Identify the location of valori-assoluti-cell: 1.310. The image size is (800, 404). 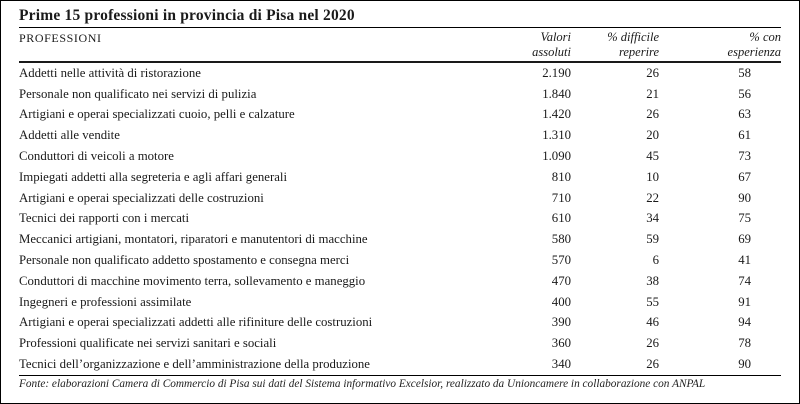
(556, 135).